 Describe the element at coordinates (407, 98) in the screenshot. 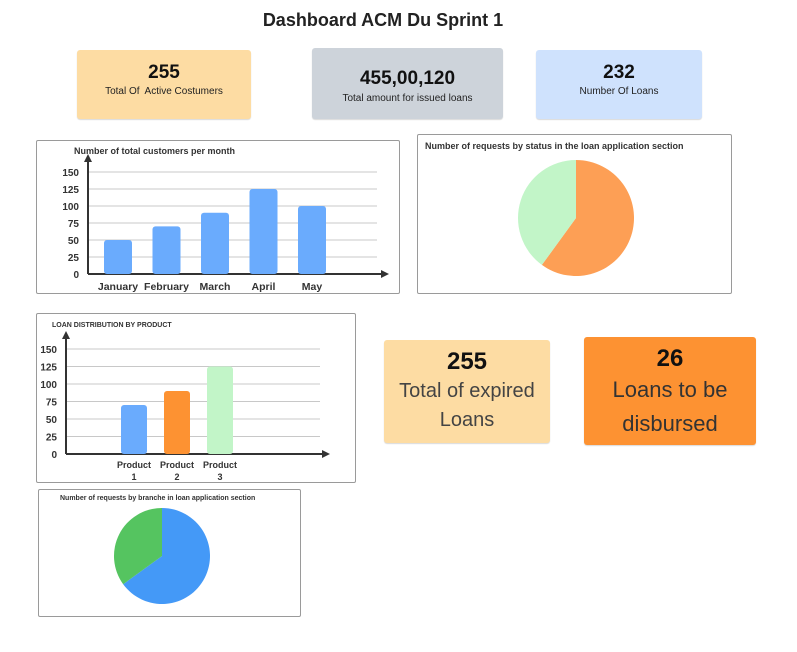

I see `kpi-label: Total amount for issued loans` at that location.